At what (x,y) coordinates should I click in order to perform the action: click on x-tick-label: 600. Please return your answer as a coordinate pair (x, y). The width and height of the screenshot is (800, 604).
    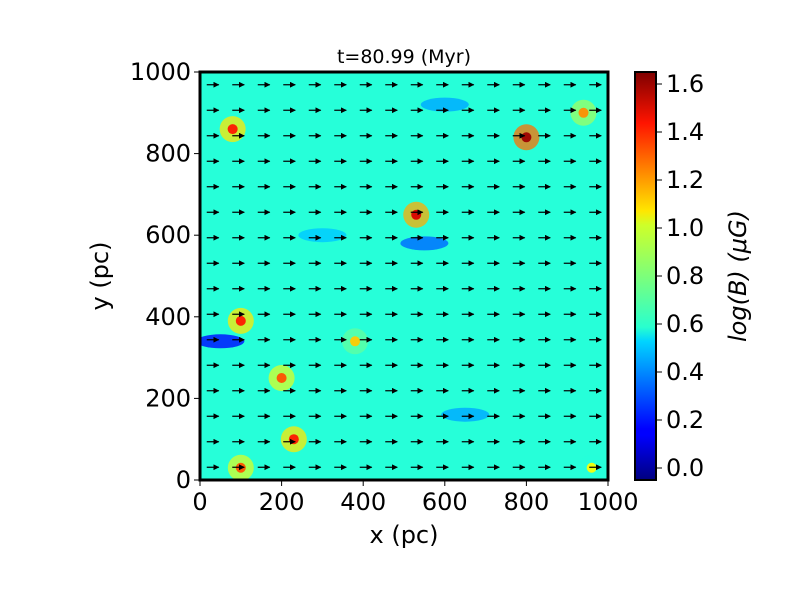
    Looking at the image, I should click on (445, 502).